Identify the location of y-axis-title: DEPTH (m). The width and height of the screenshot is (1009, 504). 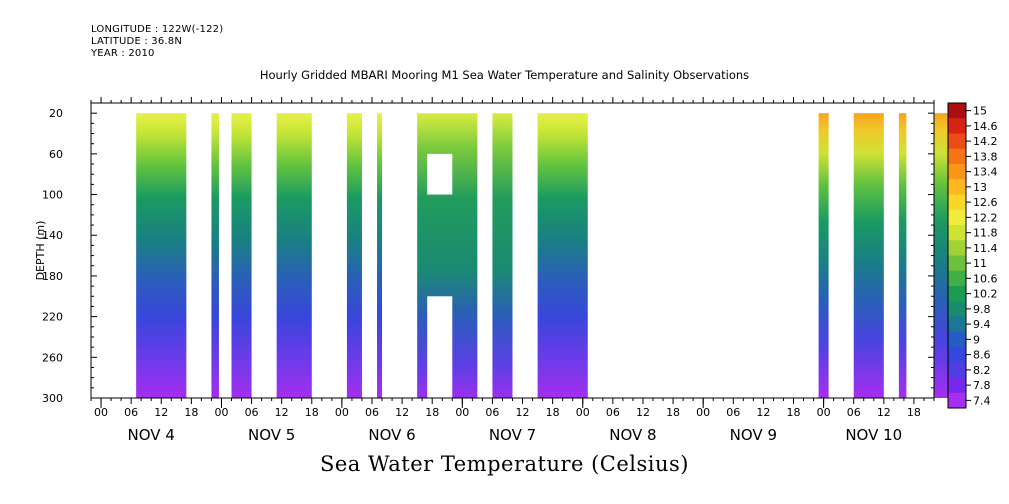
(40, 251).